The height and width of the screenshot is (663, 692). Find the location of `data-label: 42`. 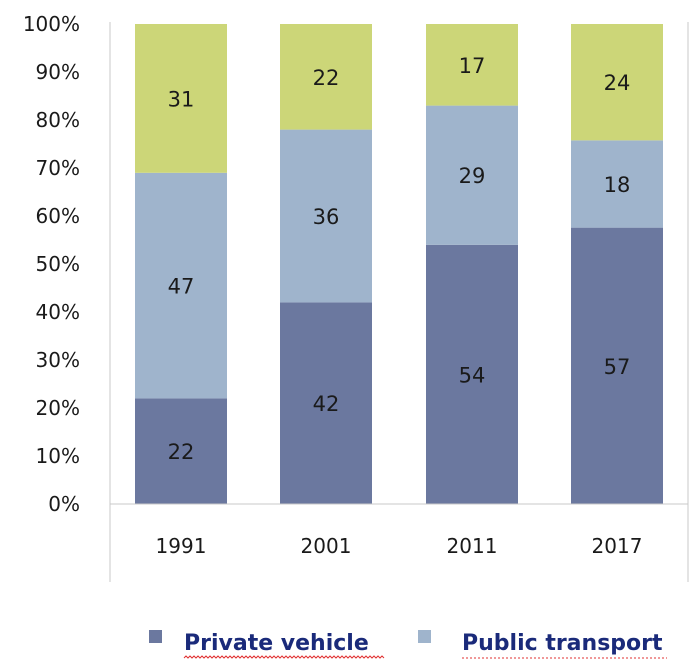

data-label: 42 is located at coordinates (326, 404).